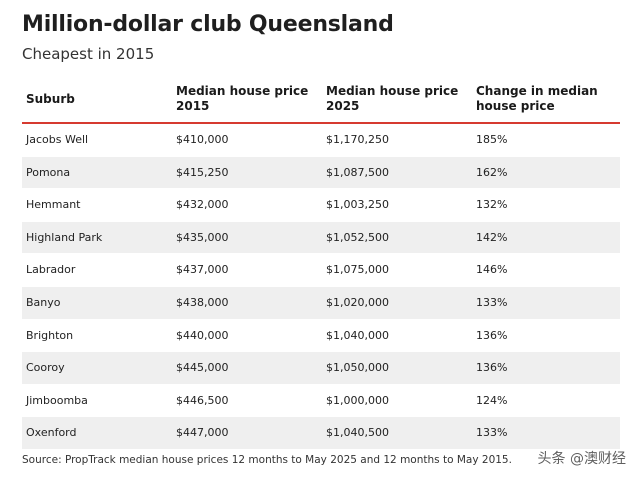 The width and height of the screenshot is (640, 478). I want to click on table-row: Hemmant $432,000 $1,003,250 132%, so click(321, 205).